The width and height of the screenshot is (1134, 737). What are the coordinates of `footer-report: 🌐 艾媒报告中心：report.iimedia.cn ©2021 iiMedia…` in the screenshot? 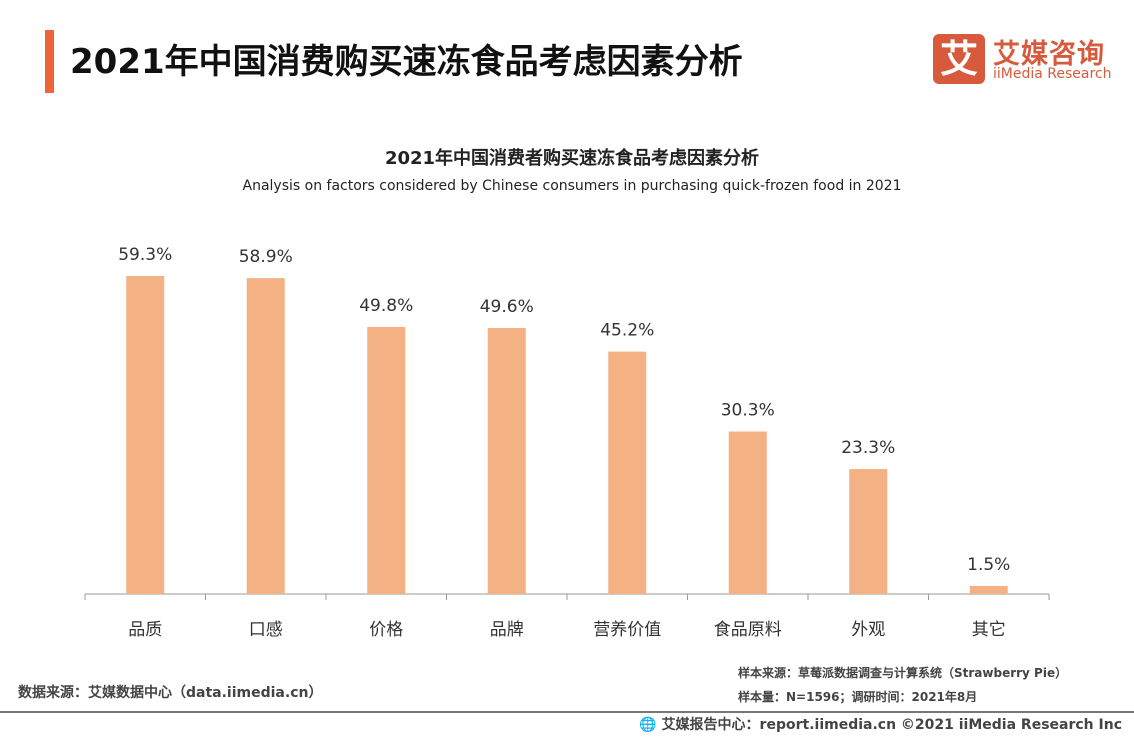 It's located at (880, 724).